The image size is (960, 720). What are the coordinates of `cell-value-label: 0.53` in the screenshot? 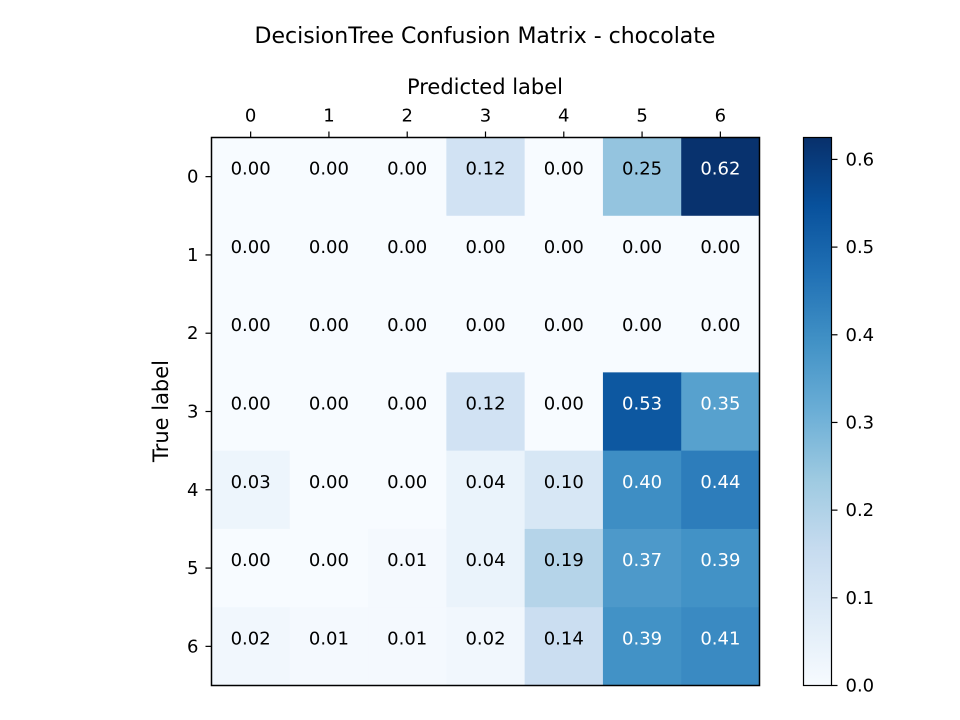 It's located at (642, 404).